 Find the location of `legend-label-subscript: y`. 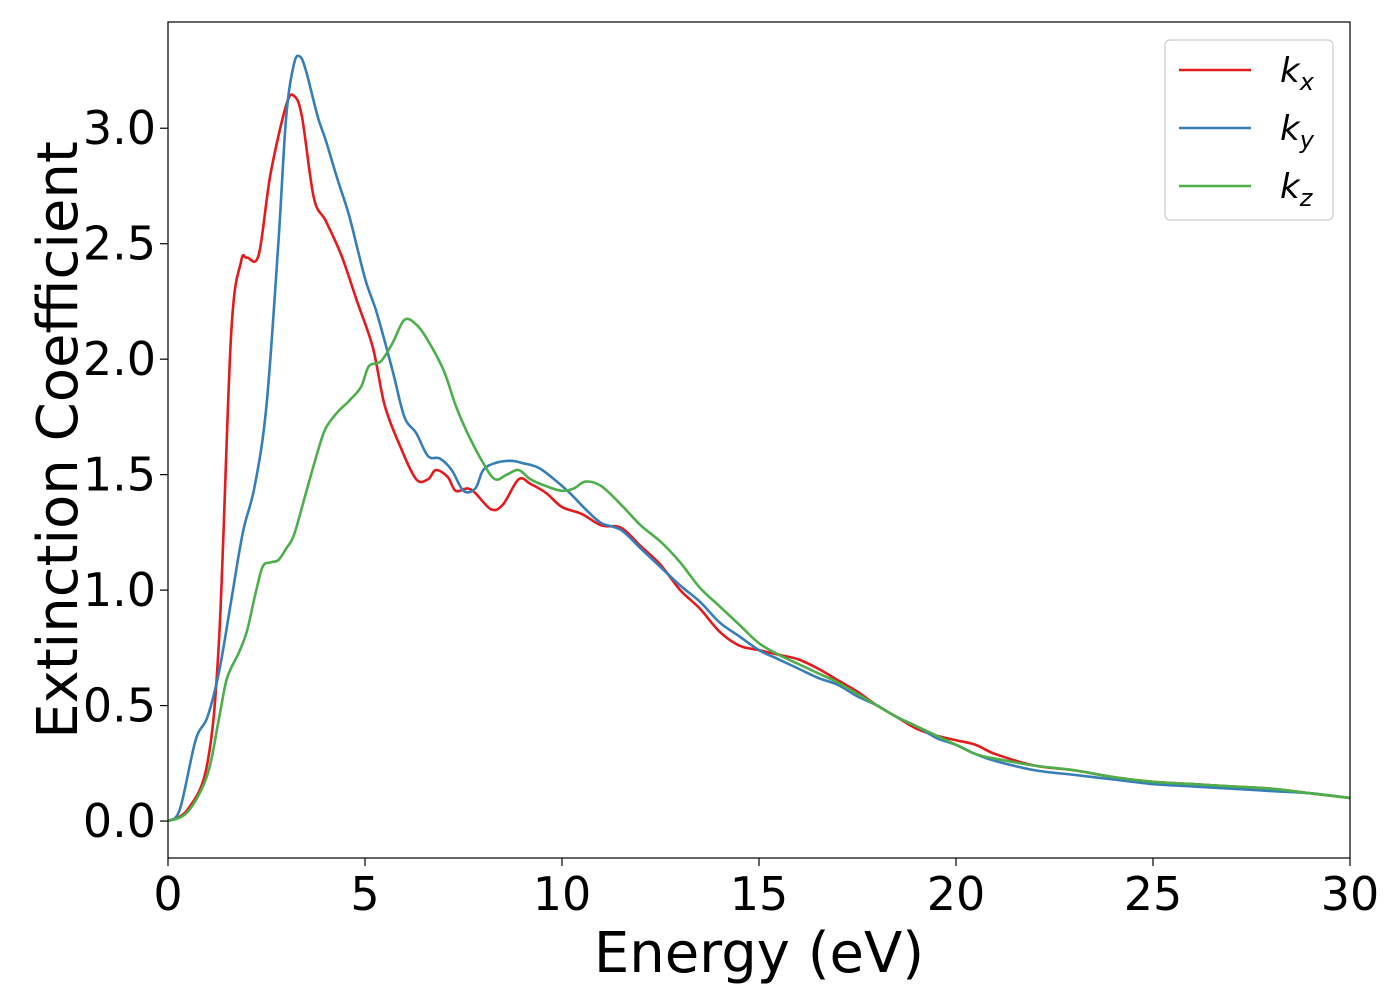

legend-label-subscript: y is located at coordinates (1307, 140).